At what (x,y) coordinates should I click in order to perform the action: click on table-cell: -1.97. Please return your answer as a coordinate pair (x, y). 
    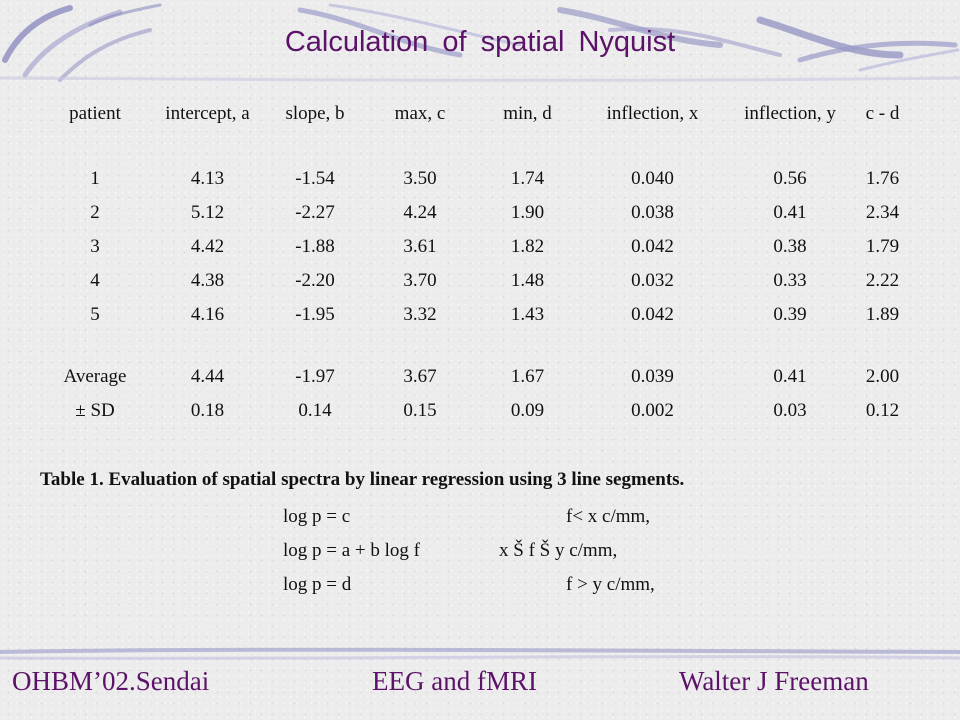
    Looking at the image, I should click on (315, 376).